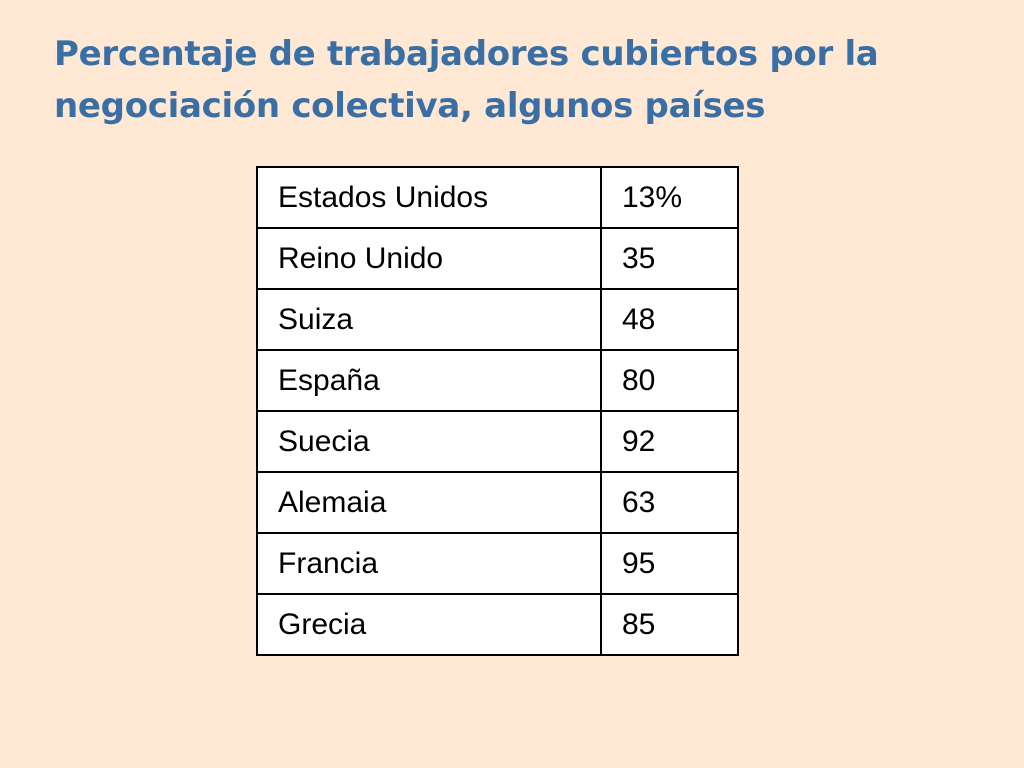  I want to click on percentage-cell: 92, so click(669, 441).